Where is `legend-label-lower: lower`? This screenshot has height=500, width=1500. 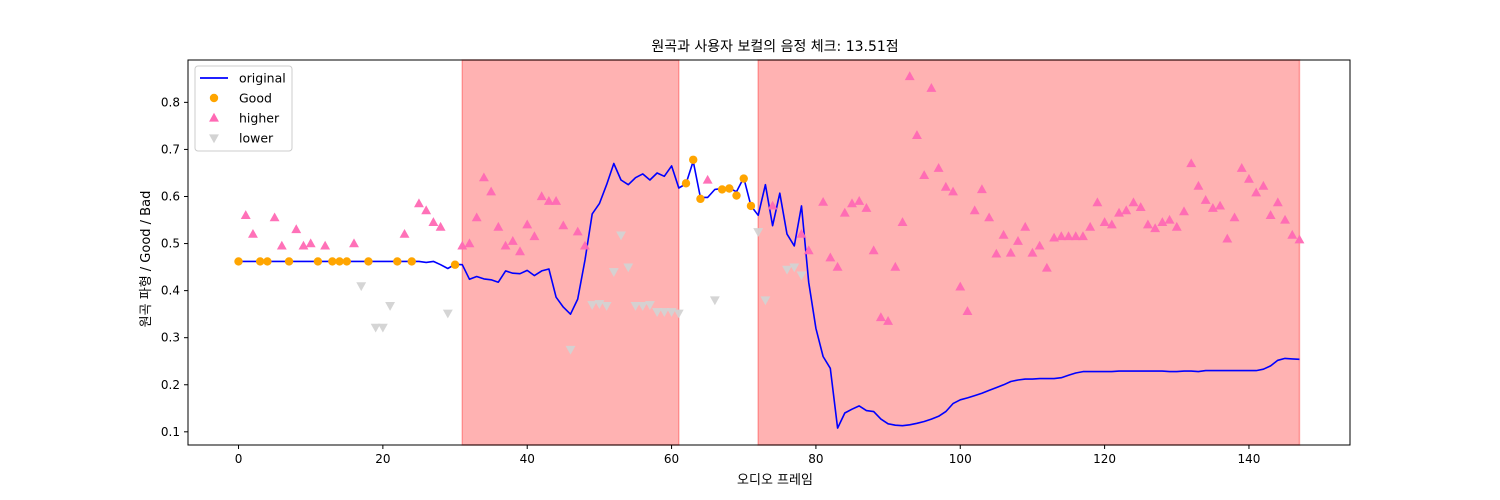 legend-label-lower: lower is located at coordinates (256, 138).